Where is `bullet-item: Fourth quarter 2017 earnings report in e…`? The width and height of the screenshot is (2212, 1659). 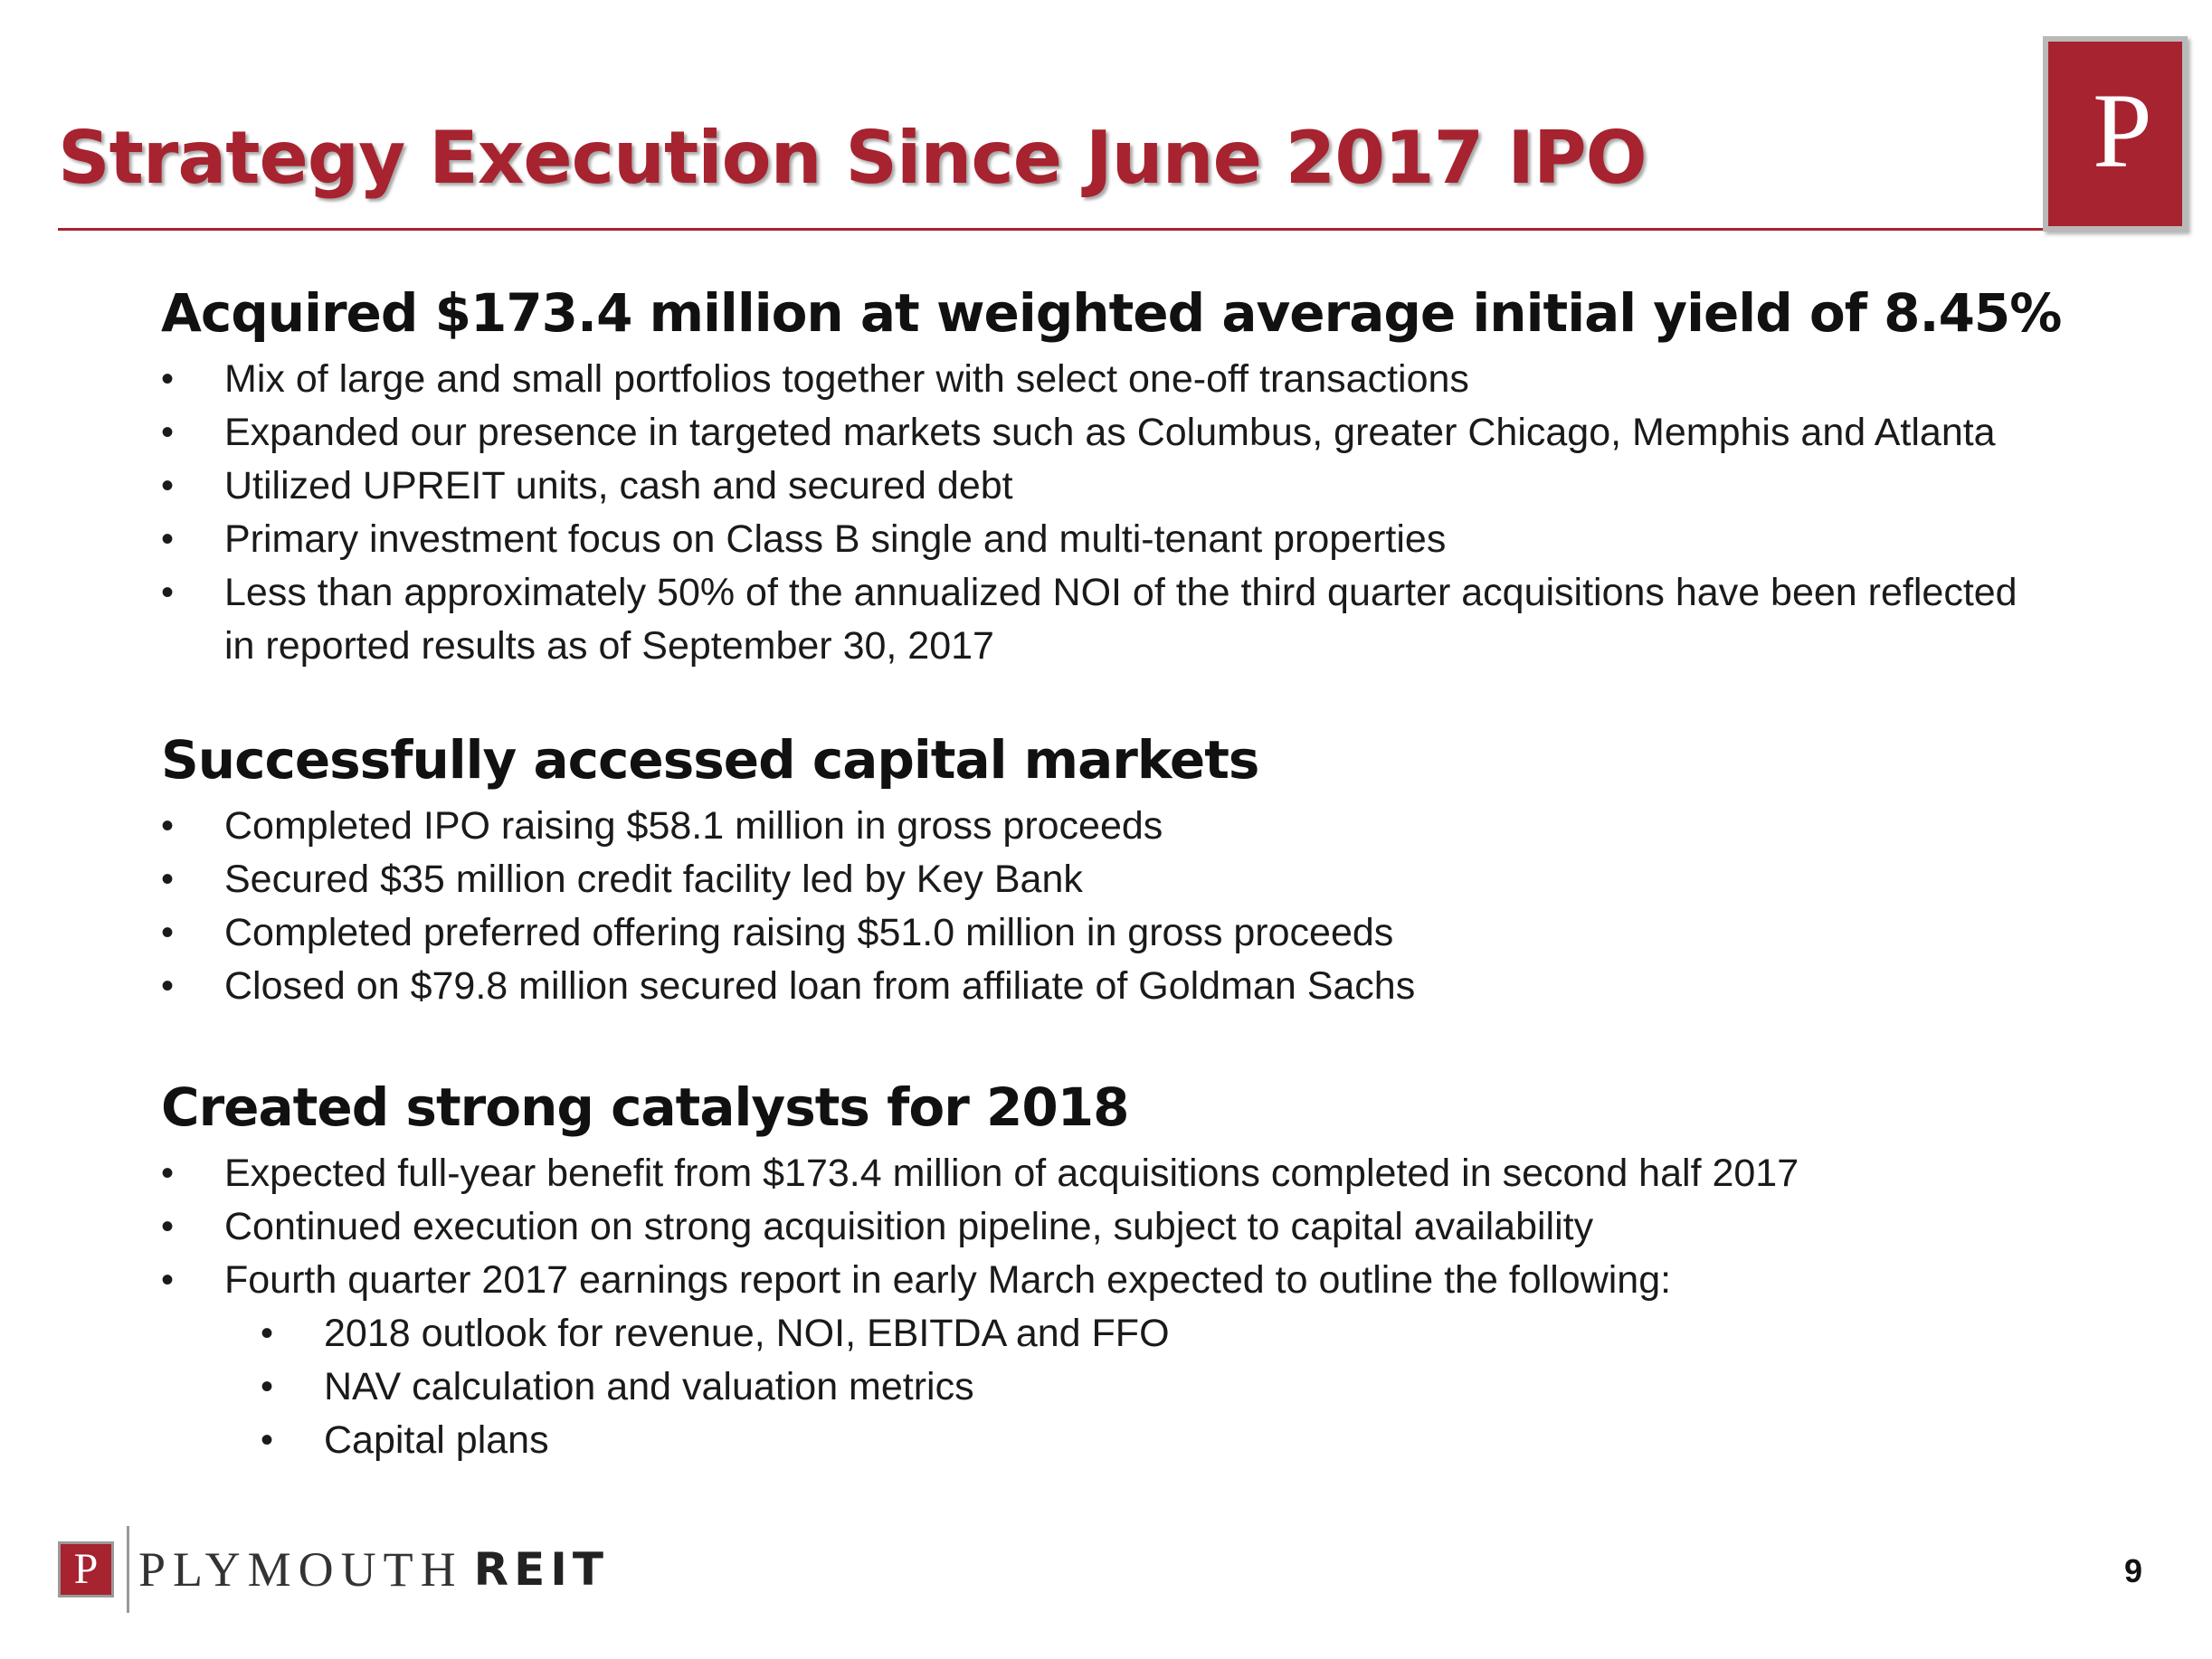
bullet-item: Fourth quarter 2017 earnings report in e… is located at coordinates (1133, 1281).